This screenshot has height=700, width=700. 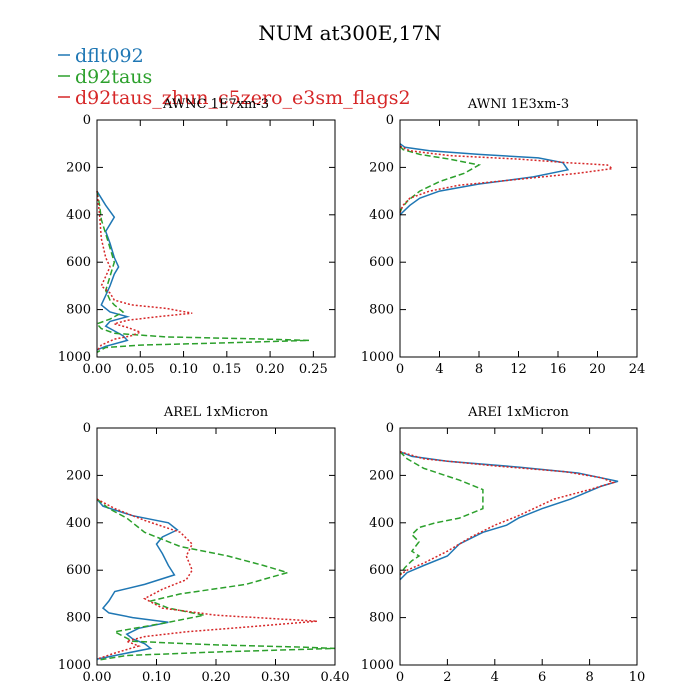 What do you see at coordinates (275, 677) in the screenshot?
I see `x-tick-label: 0.30` at bounding box center [275, 677].